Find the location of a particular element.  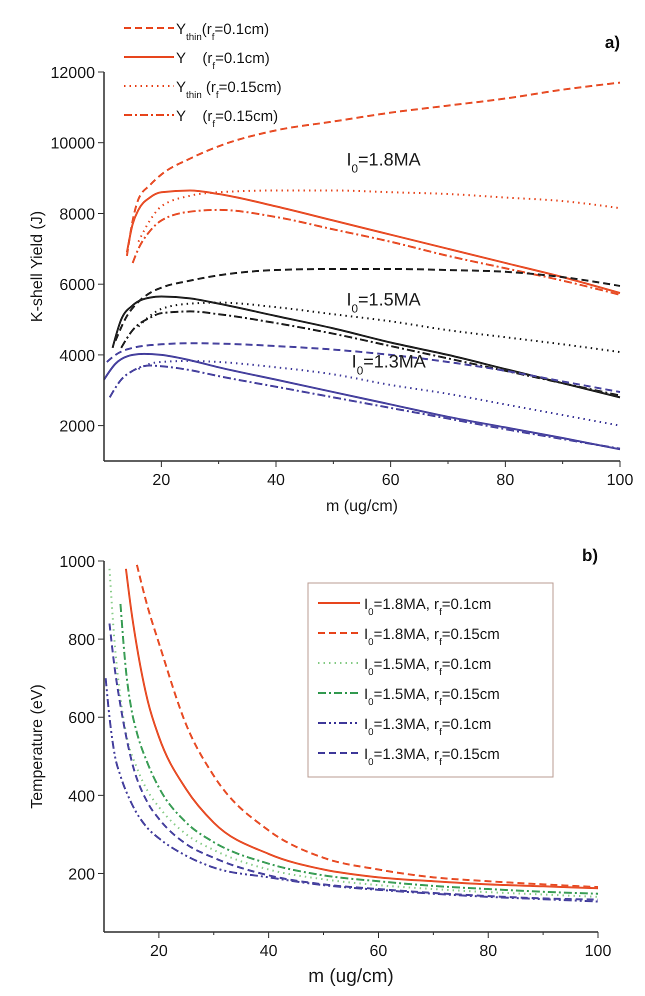

y-tick-label: 4000 is located at coordinates (77, 356).